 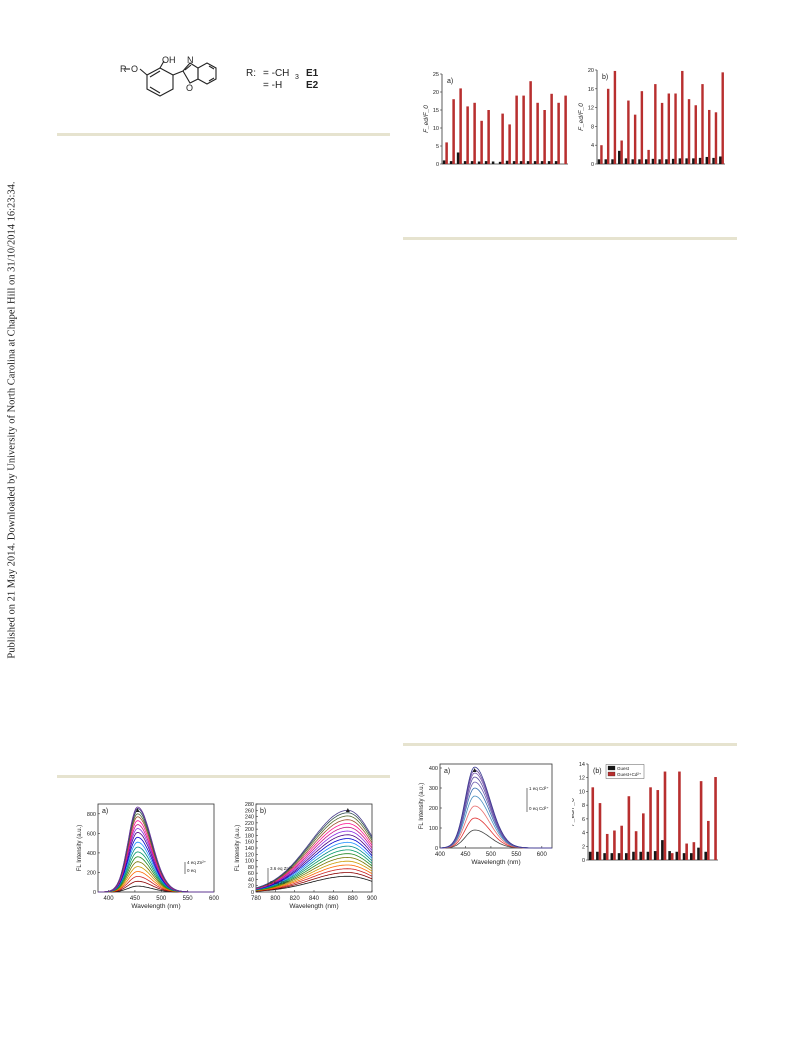 I want to click on y-tick-label: 8, so click(x=592, y=127).